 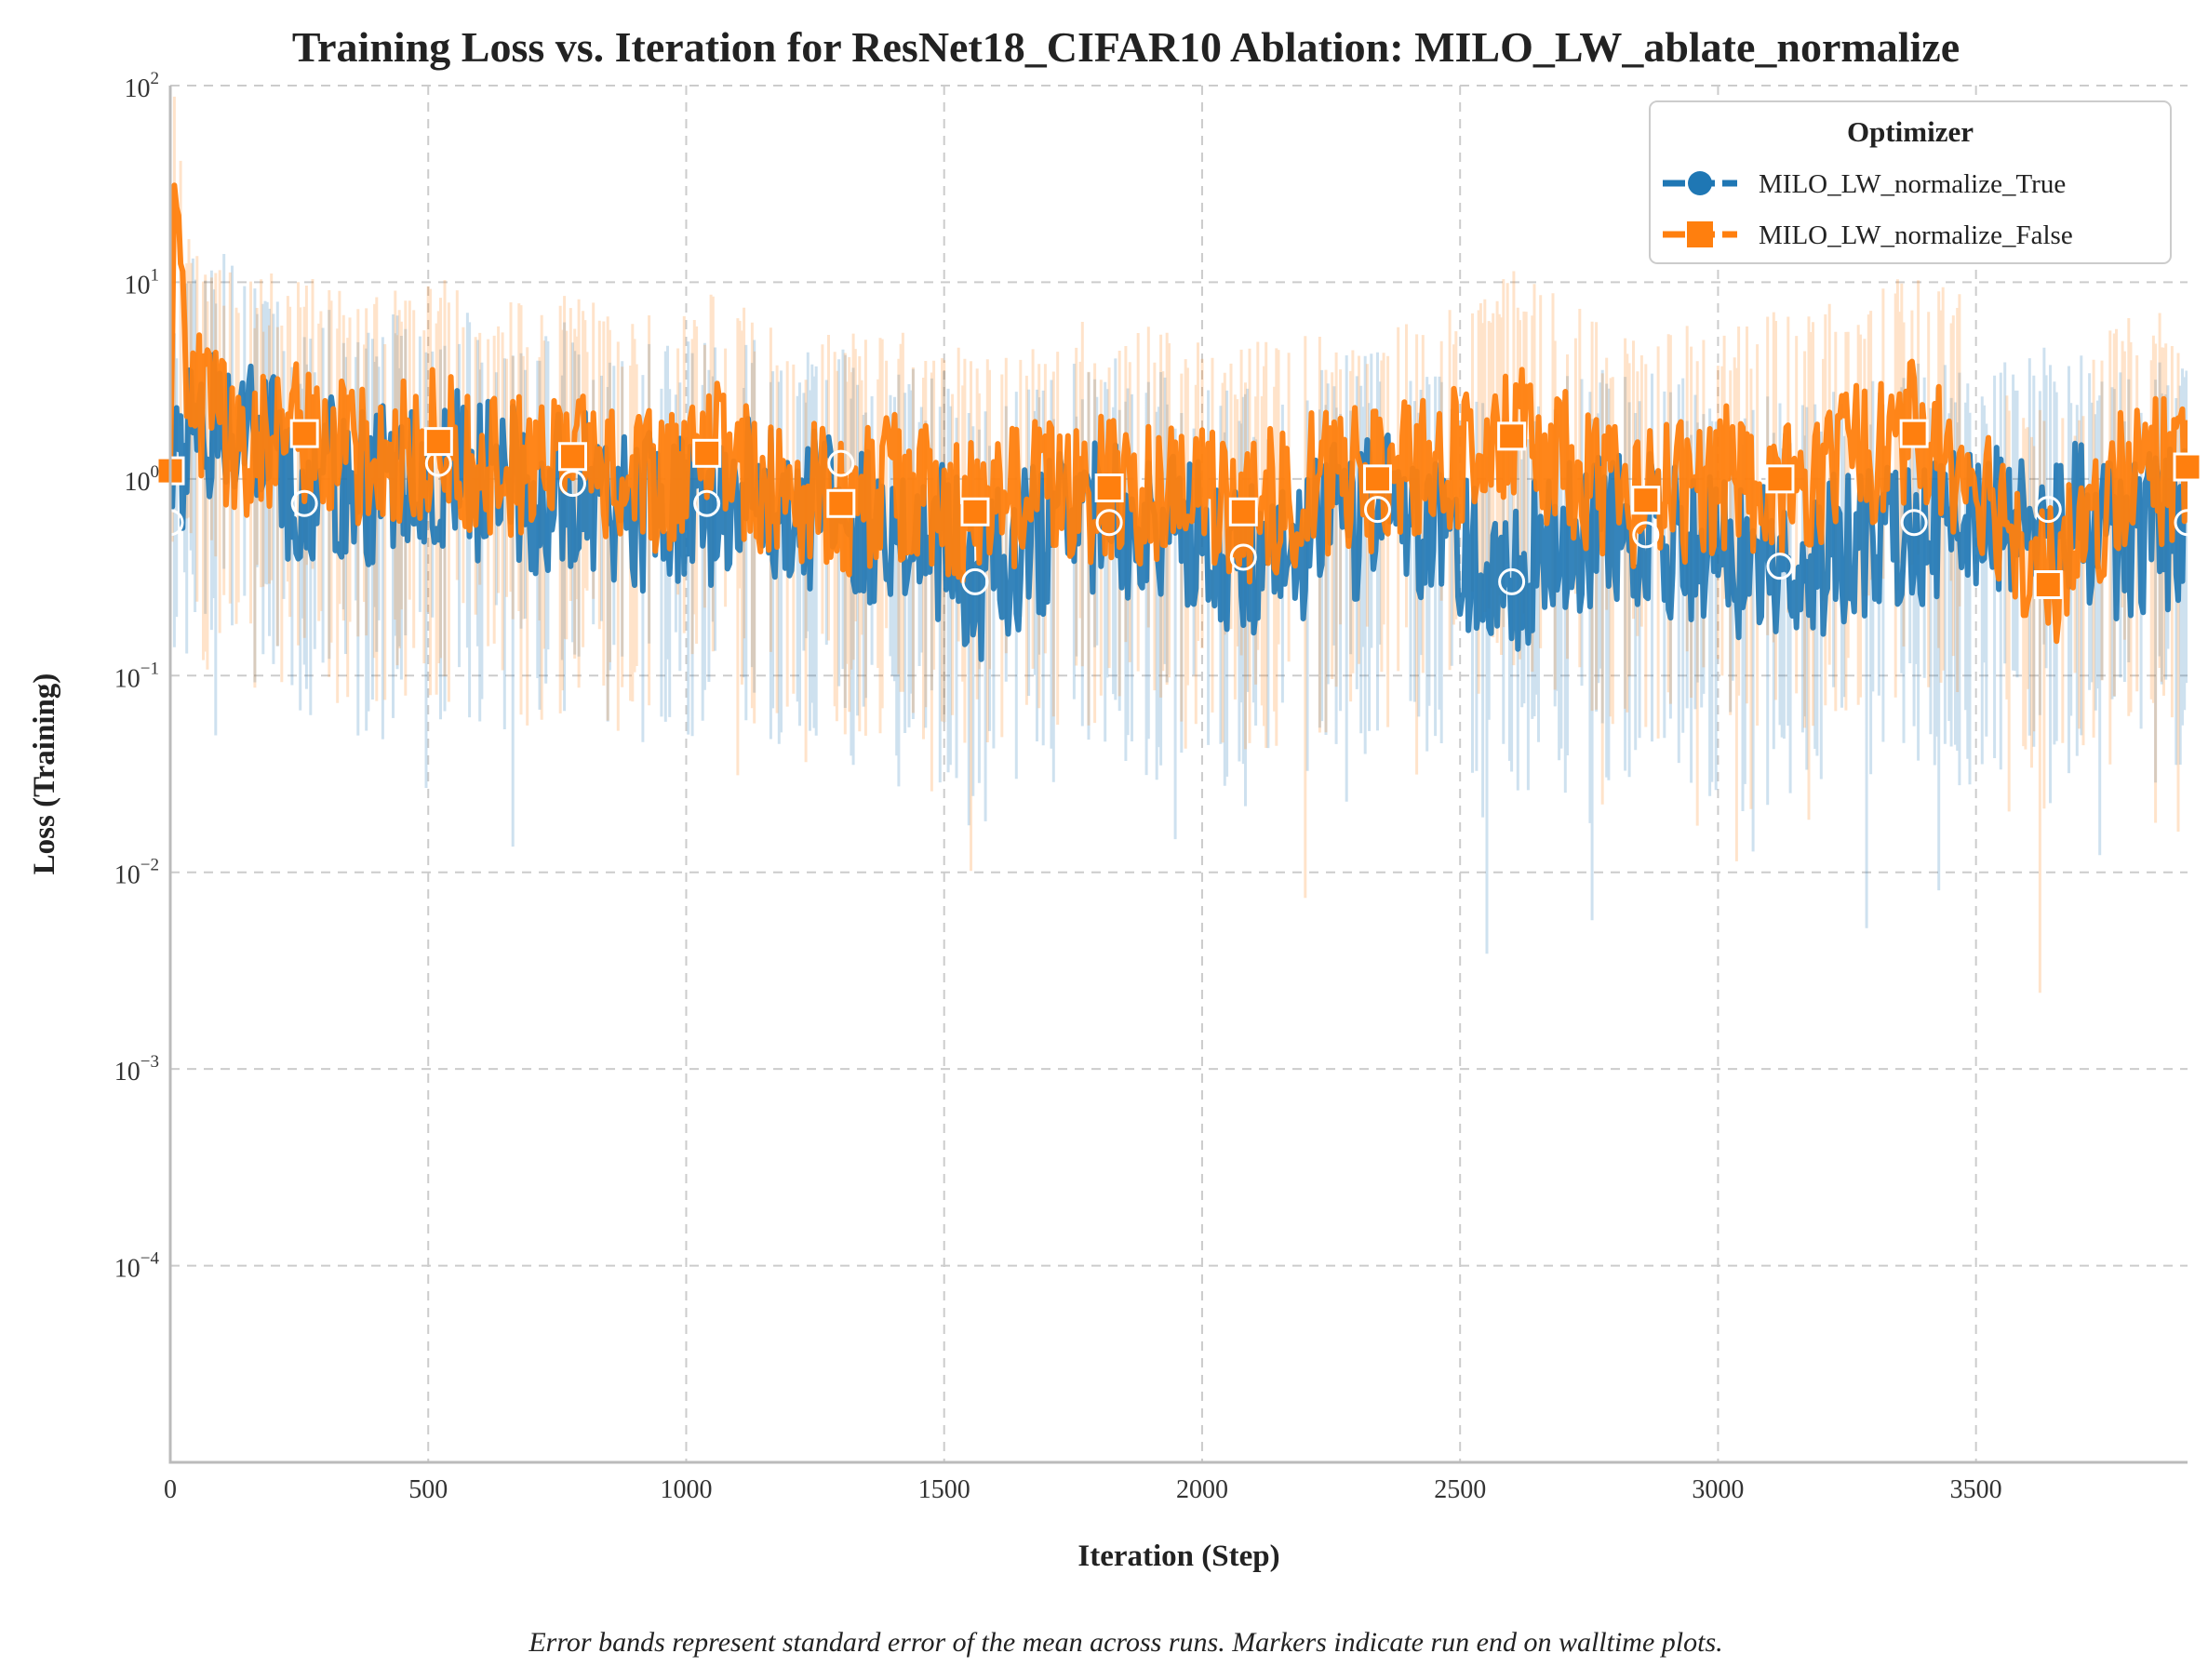 I want to click on y-tick-label: 10⁰, so click(x=142, y=479).